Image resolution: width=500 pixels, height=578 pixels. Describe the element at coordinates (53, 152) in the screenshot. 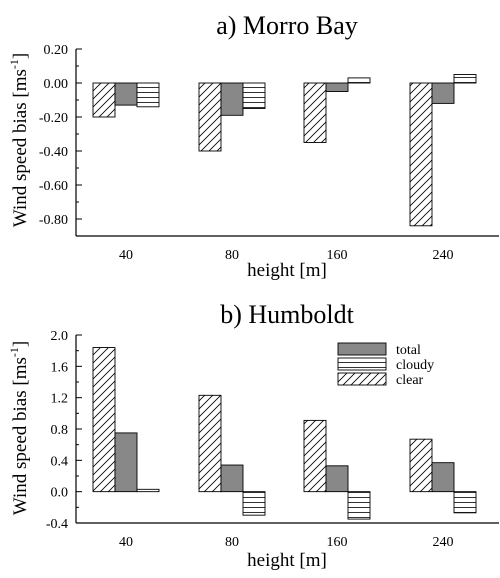

I see `y-tick-label: -0.40` at that location.